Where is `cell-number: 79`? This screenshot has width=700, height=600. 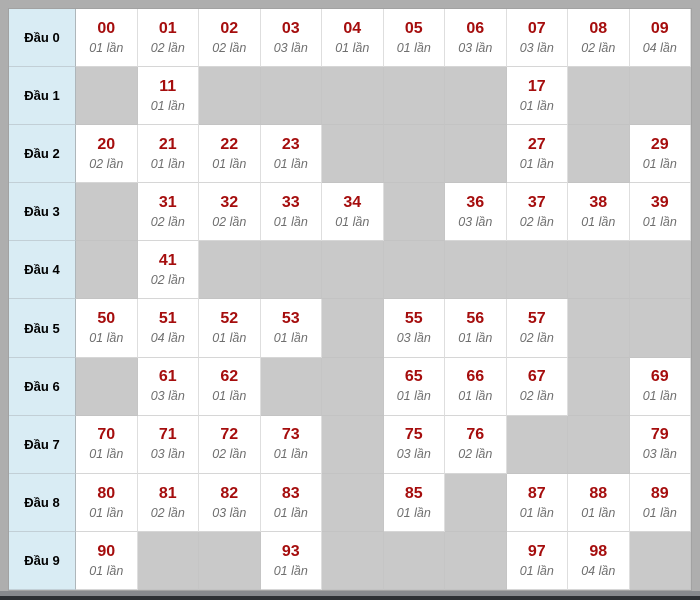 cell-number: 79 is located at coordinates (659, 435).